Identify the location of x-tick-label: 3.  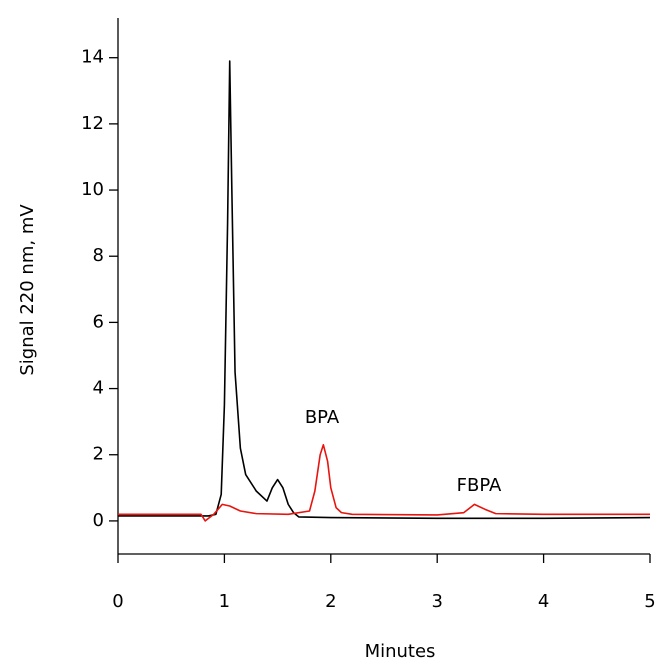
(436, 601).